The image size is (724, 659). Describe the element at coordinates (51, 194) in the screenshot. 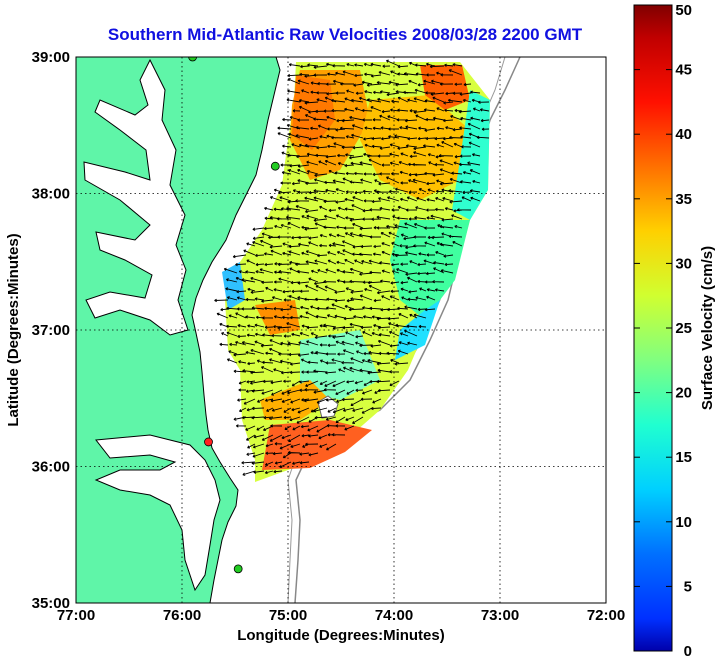

I see `y-tick-label: 38:00` at that location.